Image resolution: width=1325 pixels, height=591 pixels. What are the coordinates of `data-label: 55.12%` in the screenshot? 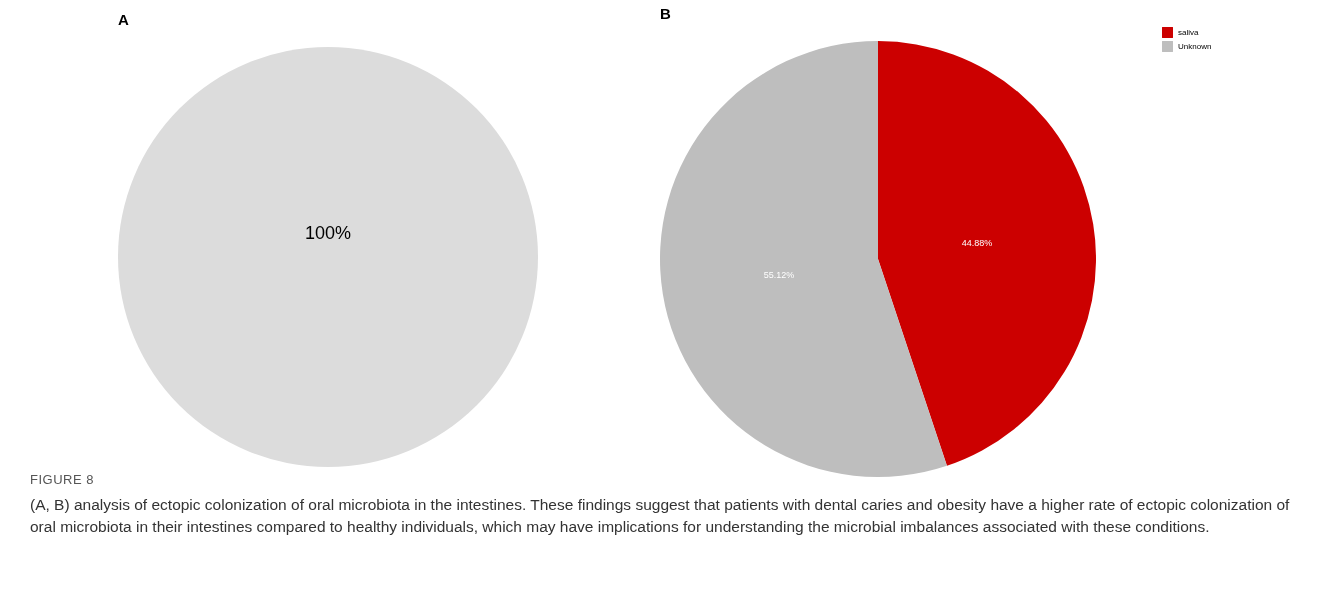 It's located at (779, 275).